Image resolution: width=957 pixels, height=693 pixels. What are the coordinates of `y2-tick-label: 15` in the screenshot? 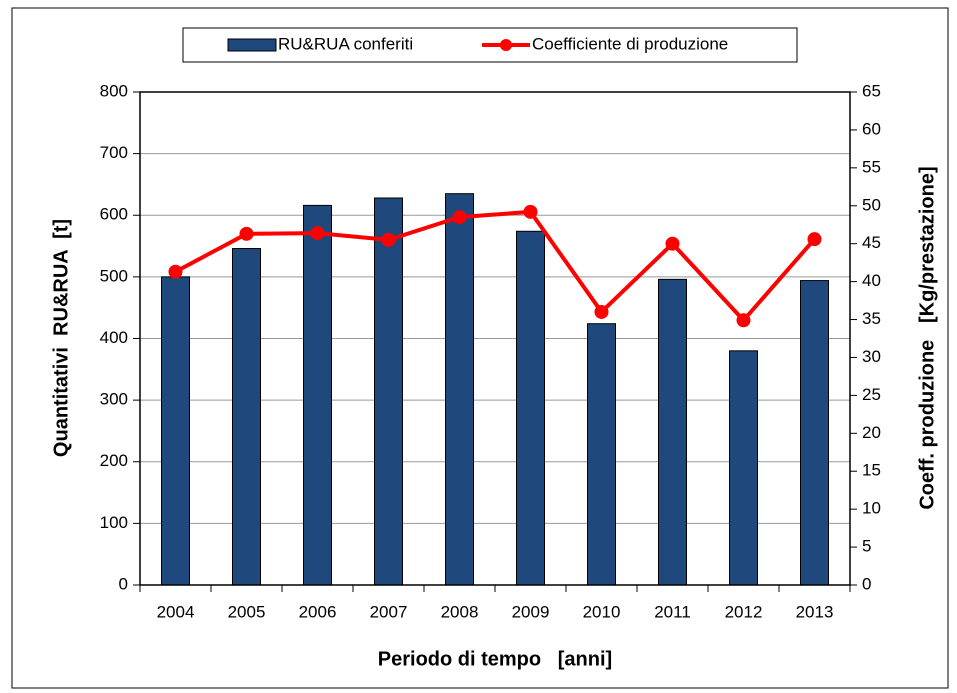 It's located at (871, 470).